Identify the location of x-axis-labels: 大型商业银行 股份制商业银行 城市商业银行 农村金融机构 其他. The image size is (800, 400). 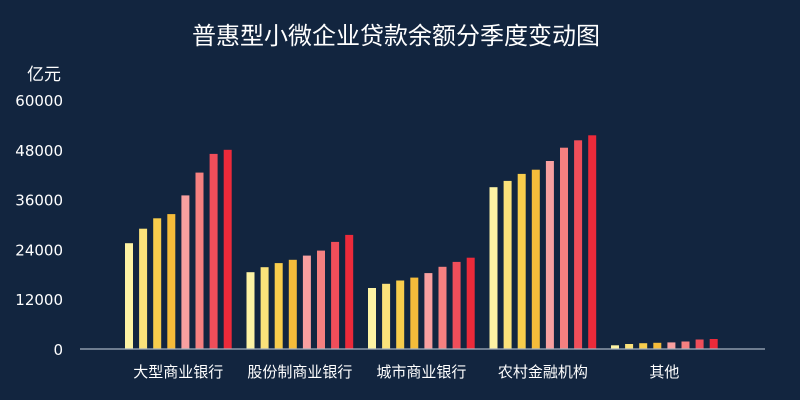
(406, 372).